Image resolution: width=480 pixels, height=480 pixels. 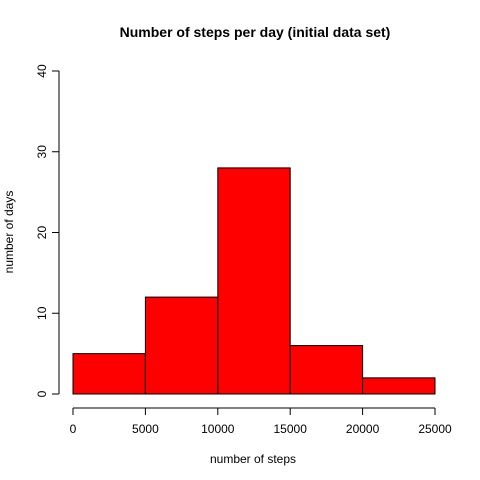 What do you see at coordinates (435, 429) in the screenshot?
I see `x-tick-label-5: 25000` at bounding box center [435, 429].